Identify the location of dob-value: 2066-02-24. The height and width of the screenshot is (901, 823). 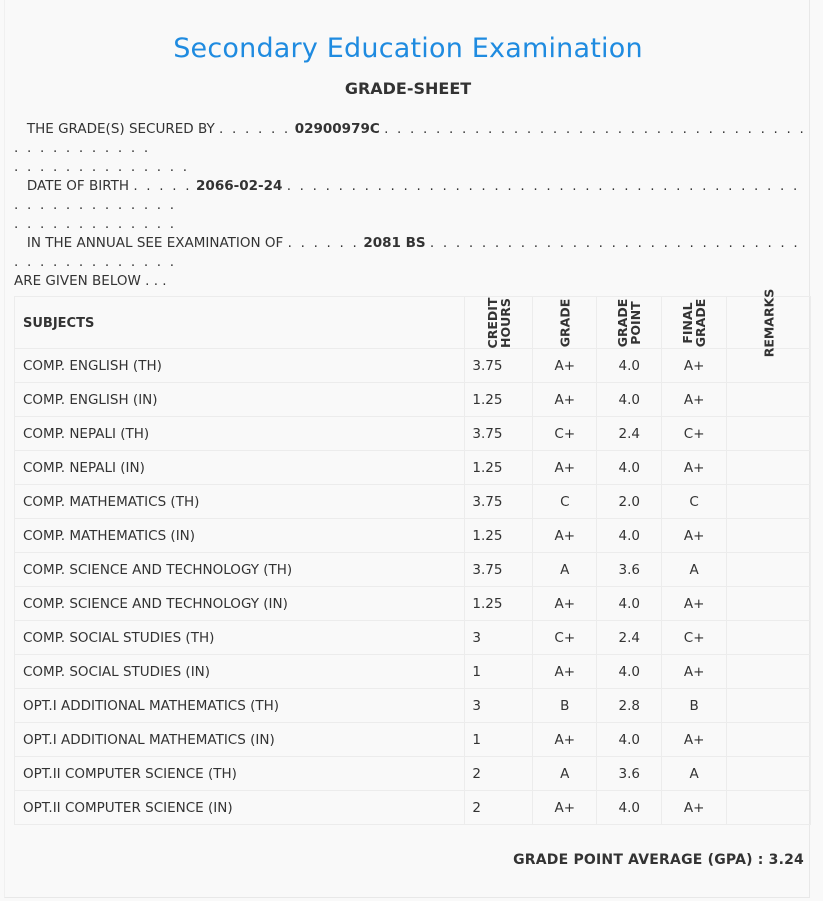
(239, 186).